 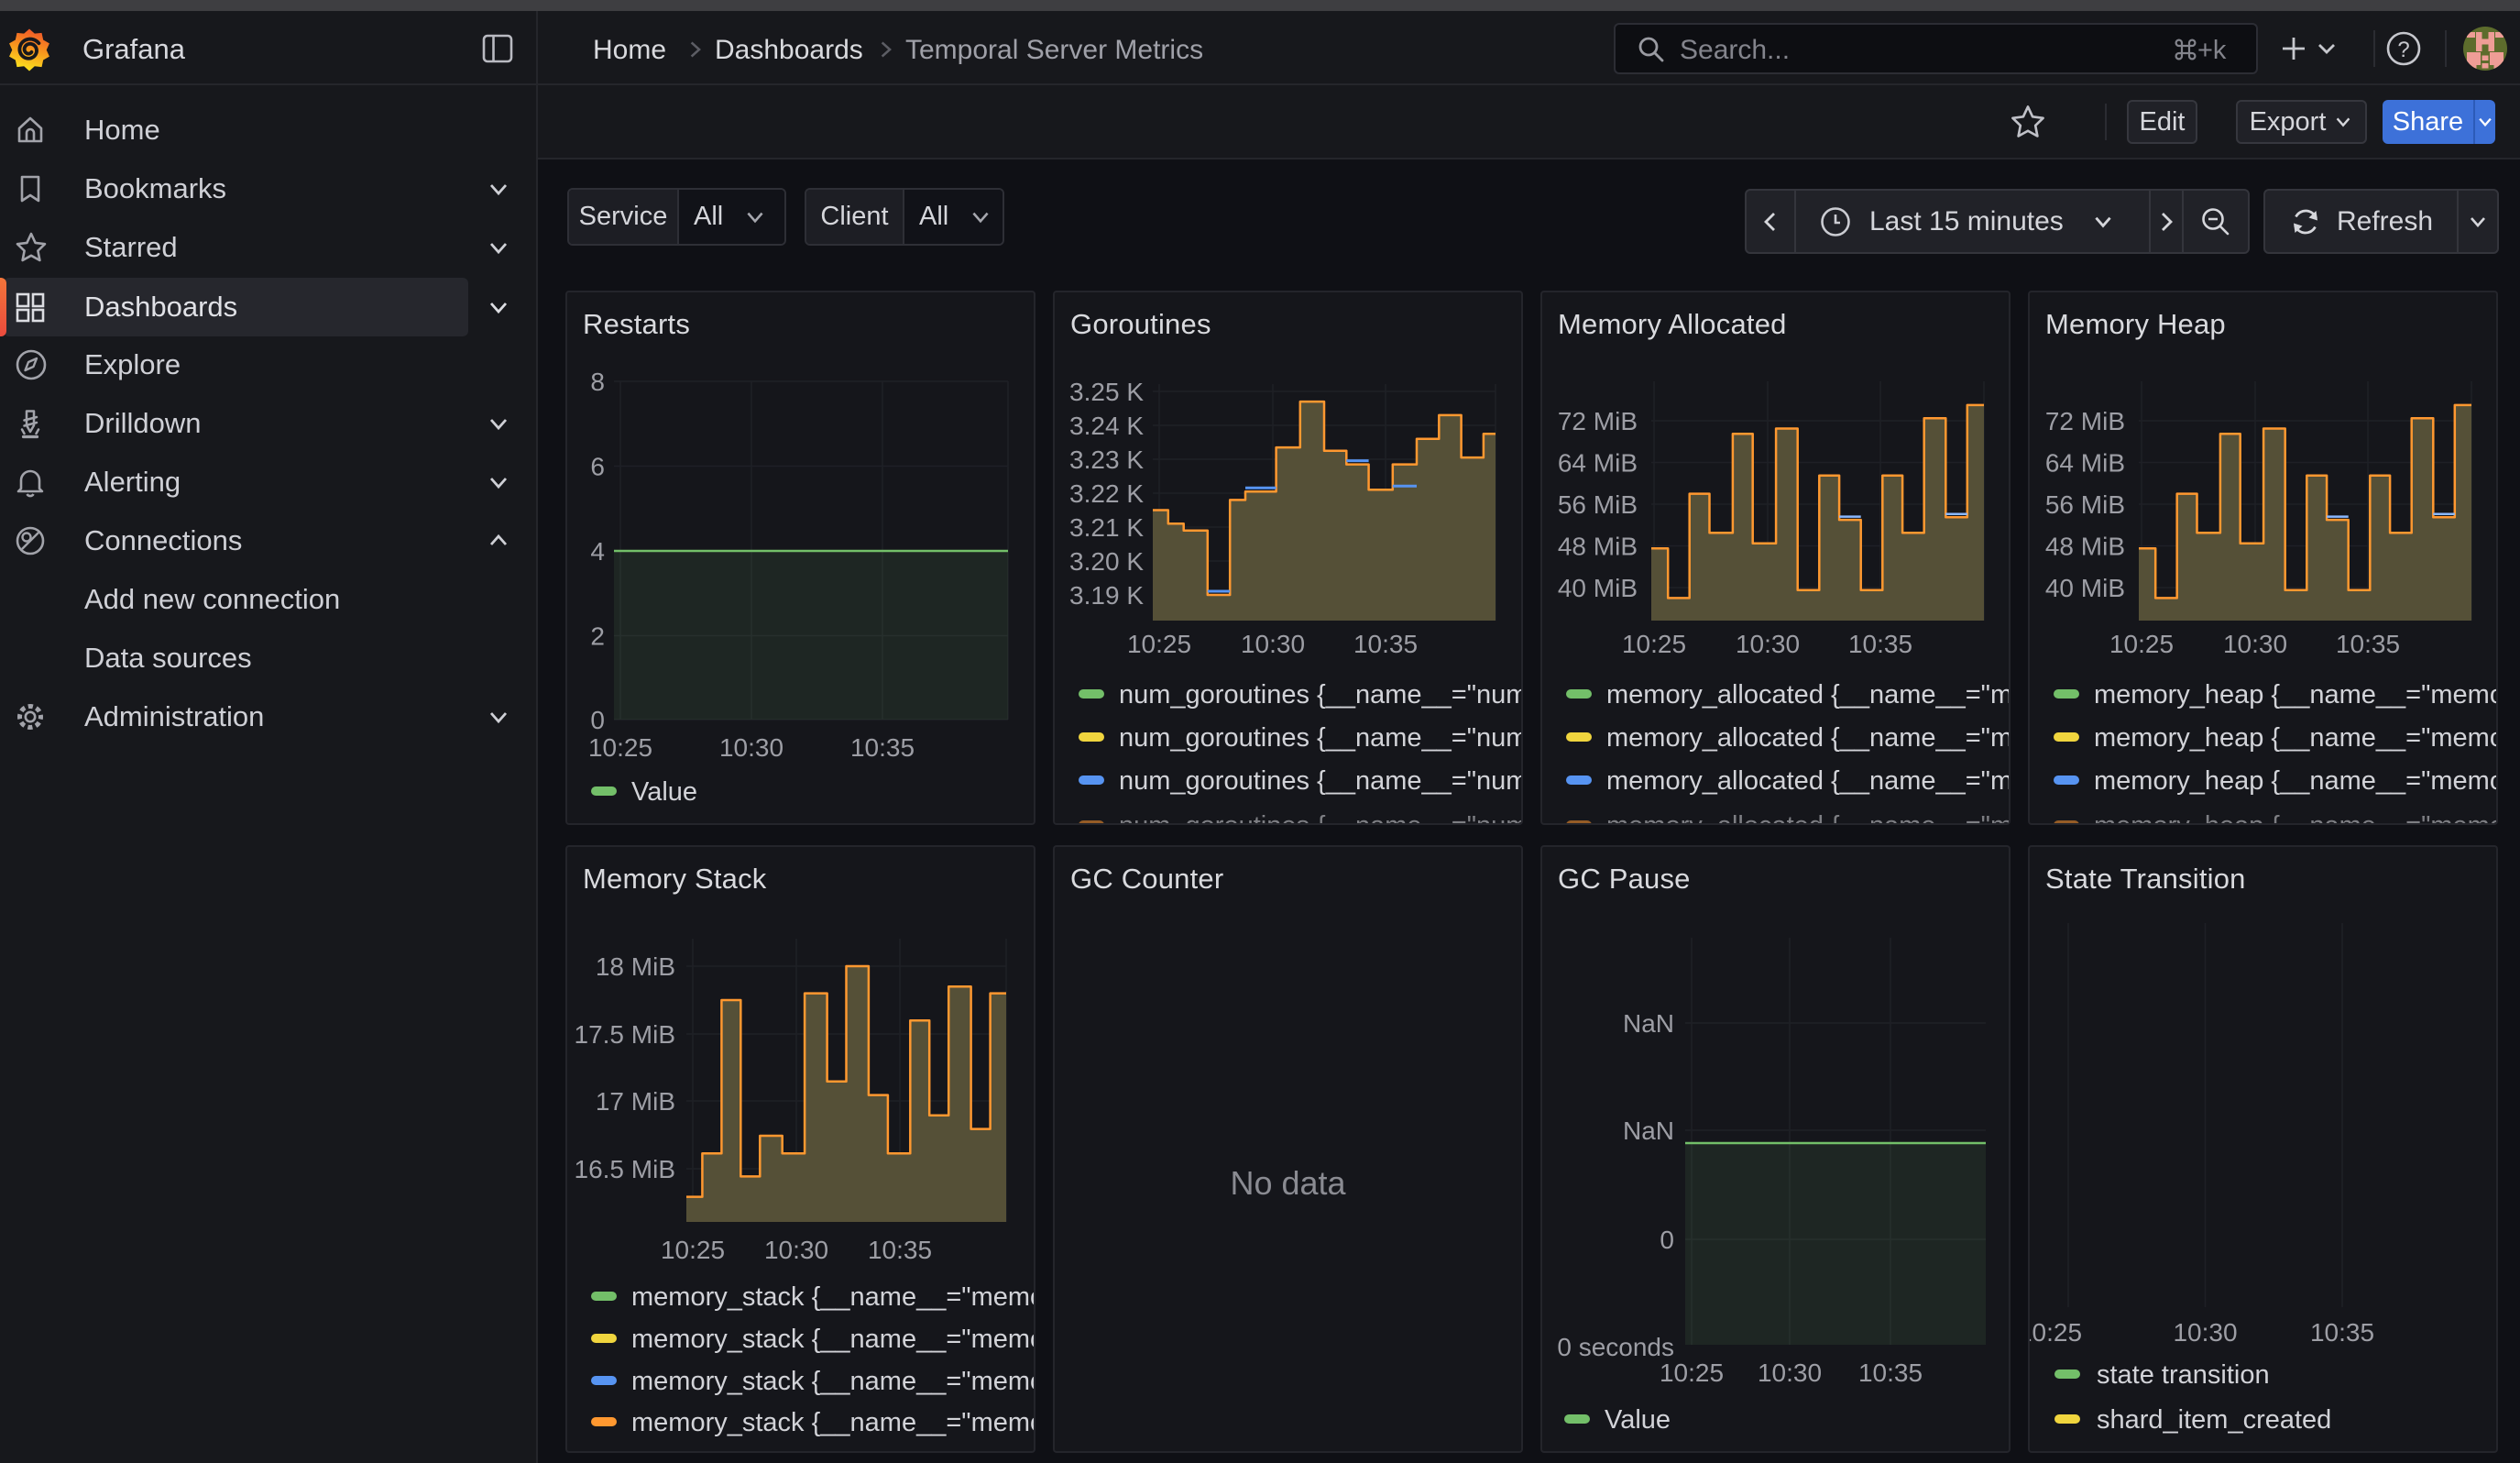 I want to click on svg-text: 17 MiB, so click(x=635, y=1101).